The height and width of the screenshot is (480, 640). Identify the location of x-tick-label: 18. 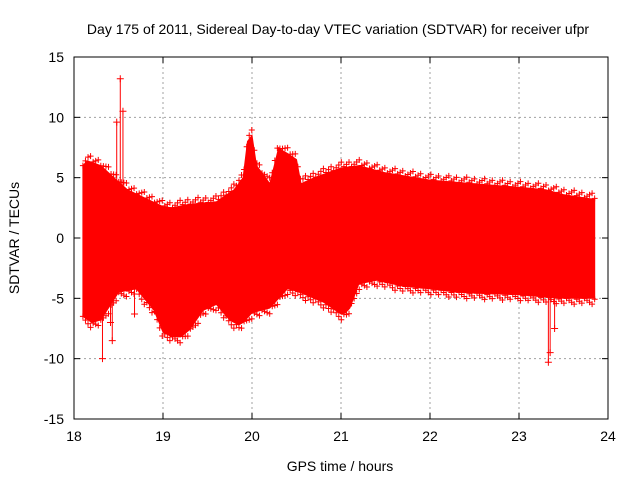
(74, 436).